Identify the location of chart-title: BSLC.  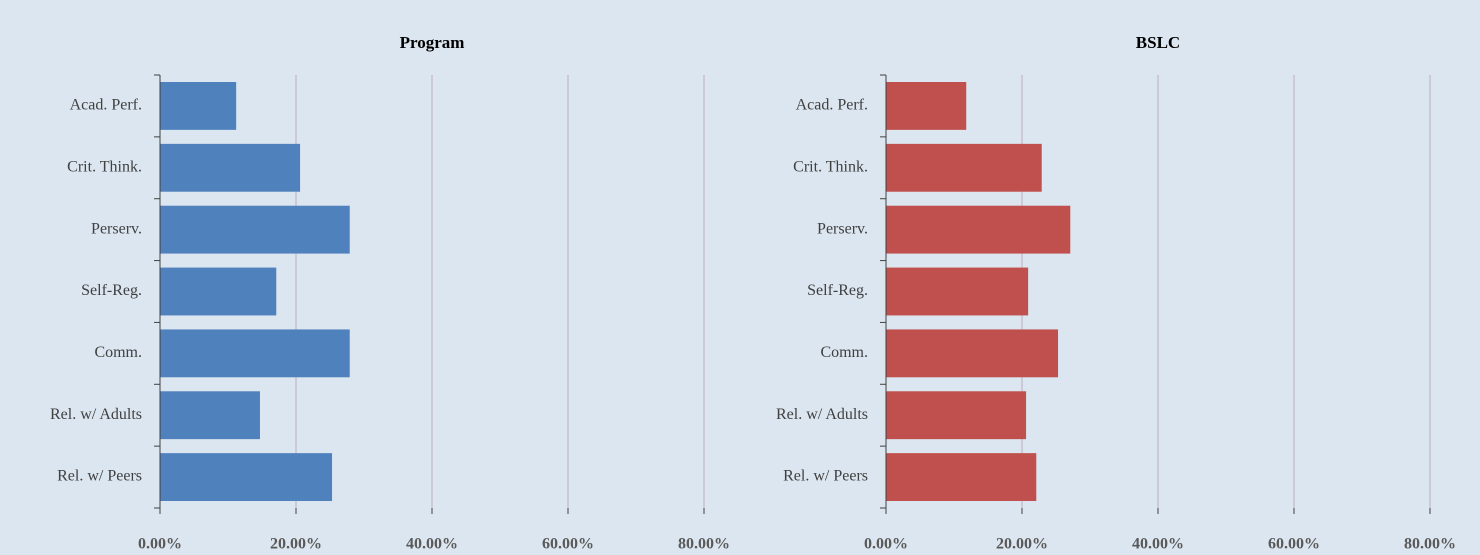
(1158, 42).